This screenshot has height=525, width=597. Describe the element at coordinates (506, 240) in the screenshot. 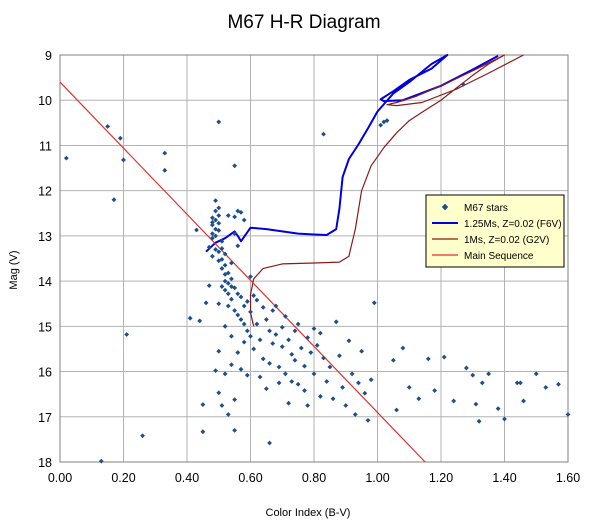

I see `legend-label-2: 1Ms, Z=0.02 (G2V)` at that location.